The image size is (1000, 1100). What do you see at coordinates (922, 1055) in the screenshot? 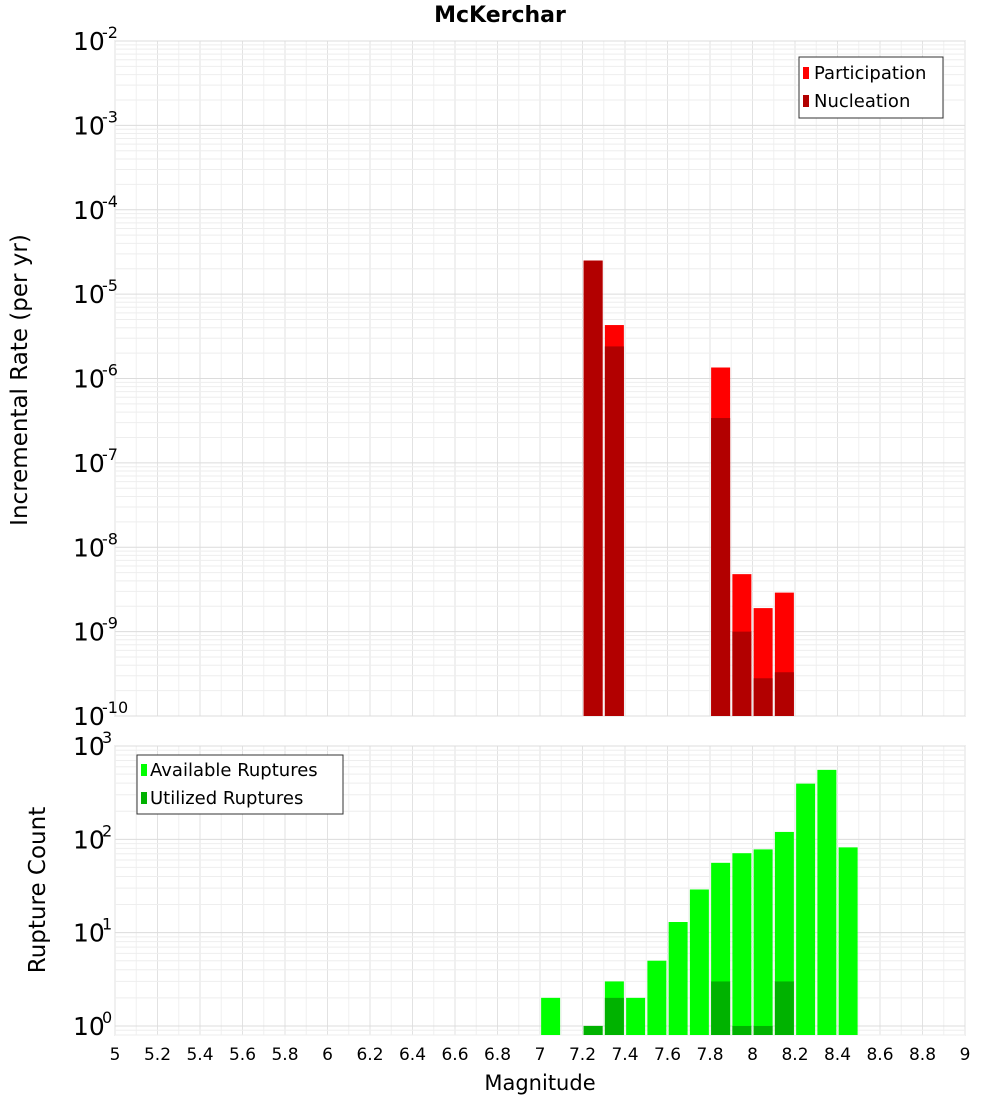
I see `x-tick-label: 8.8` at bounding box center [922, 1055].